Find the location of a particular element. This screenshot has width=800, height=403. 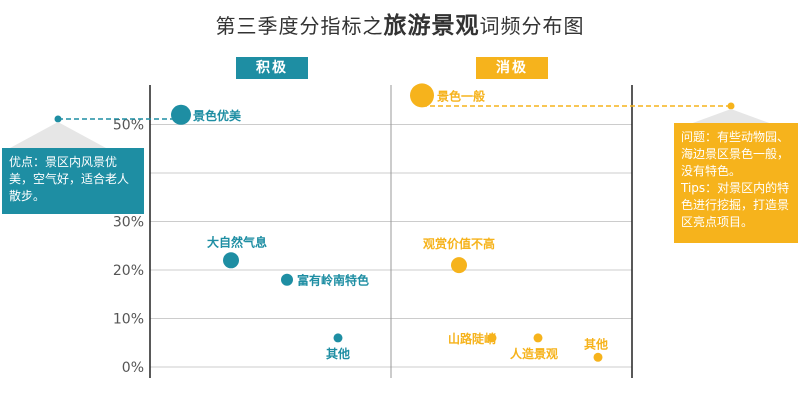

panel-label-positive: 积极 is located at coordinates (272, 68).